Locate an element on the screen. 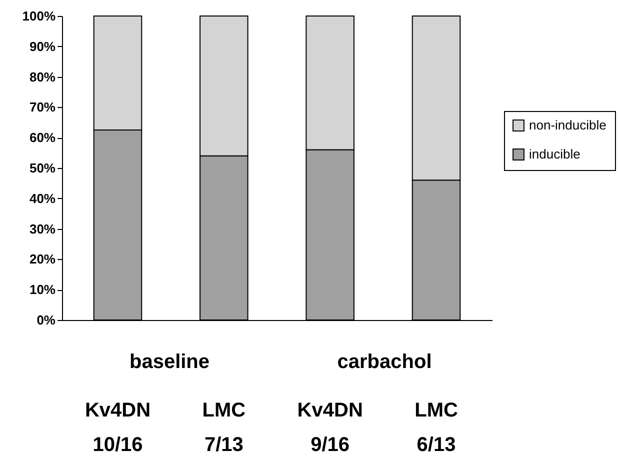  text: 10/16 is located at coordinates (117, 445).